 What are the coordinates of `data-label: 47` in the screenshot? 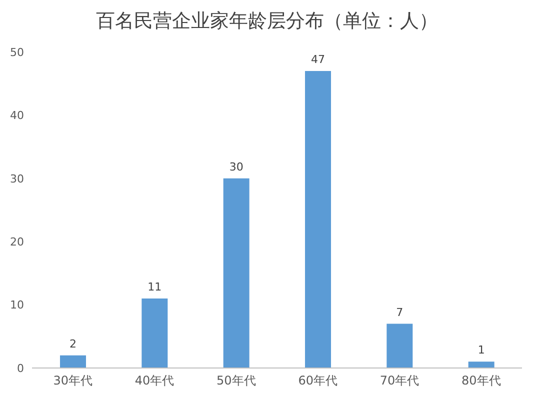 It's located at (318, 59).